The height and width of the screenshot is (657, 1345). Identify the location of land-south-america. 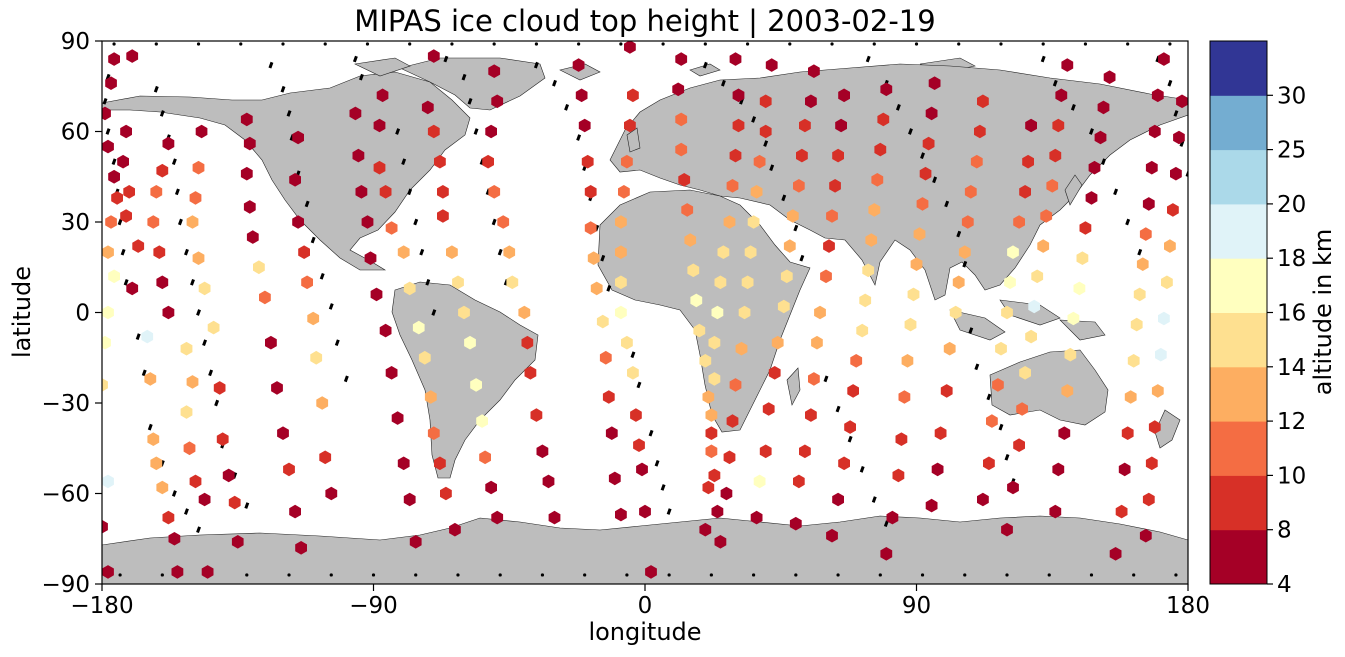
(465, 380).